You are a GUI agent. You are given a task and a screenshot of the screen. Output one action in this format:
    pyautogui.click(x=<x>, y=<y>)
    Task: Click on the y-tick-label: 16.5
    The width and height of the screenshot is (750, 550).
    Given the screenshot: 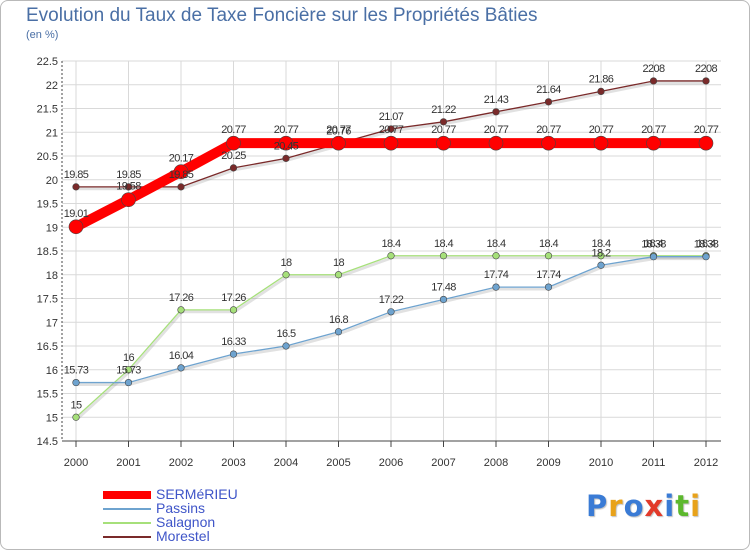 What is the action you would take?
    pyautogui.click(x=47, y=347)
    